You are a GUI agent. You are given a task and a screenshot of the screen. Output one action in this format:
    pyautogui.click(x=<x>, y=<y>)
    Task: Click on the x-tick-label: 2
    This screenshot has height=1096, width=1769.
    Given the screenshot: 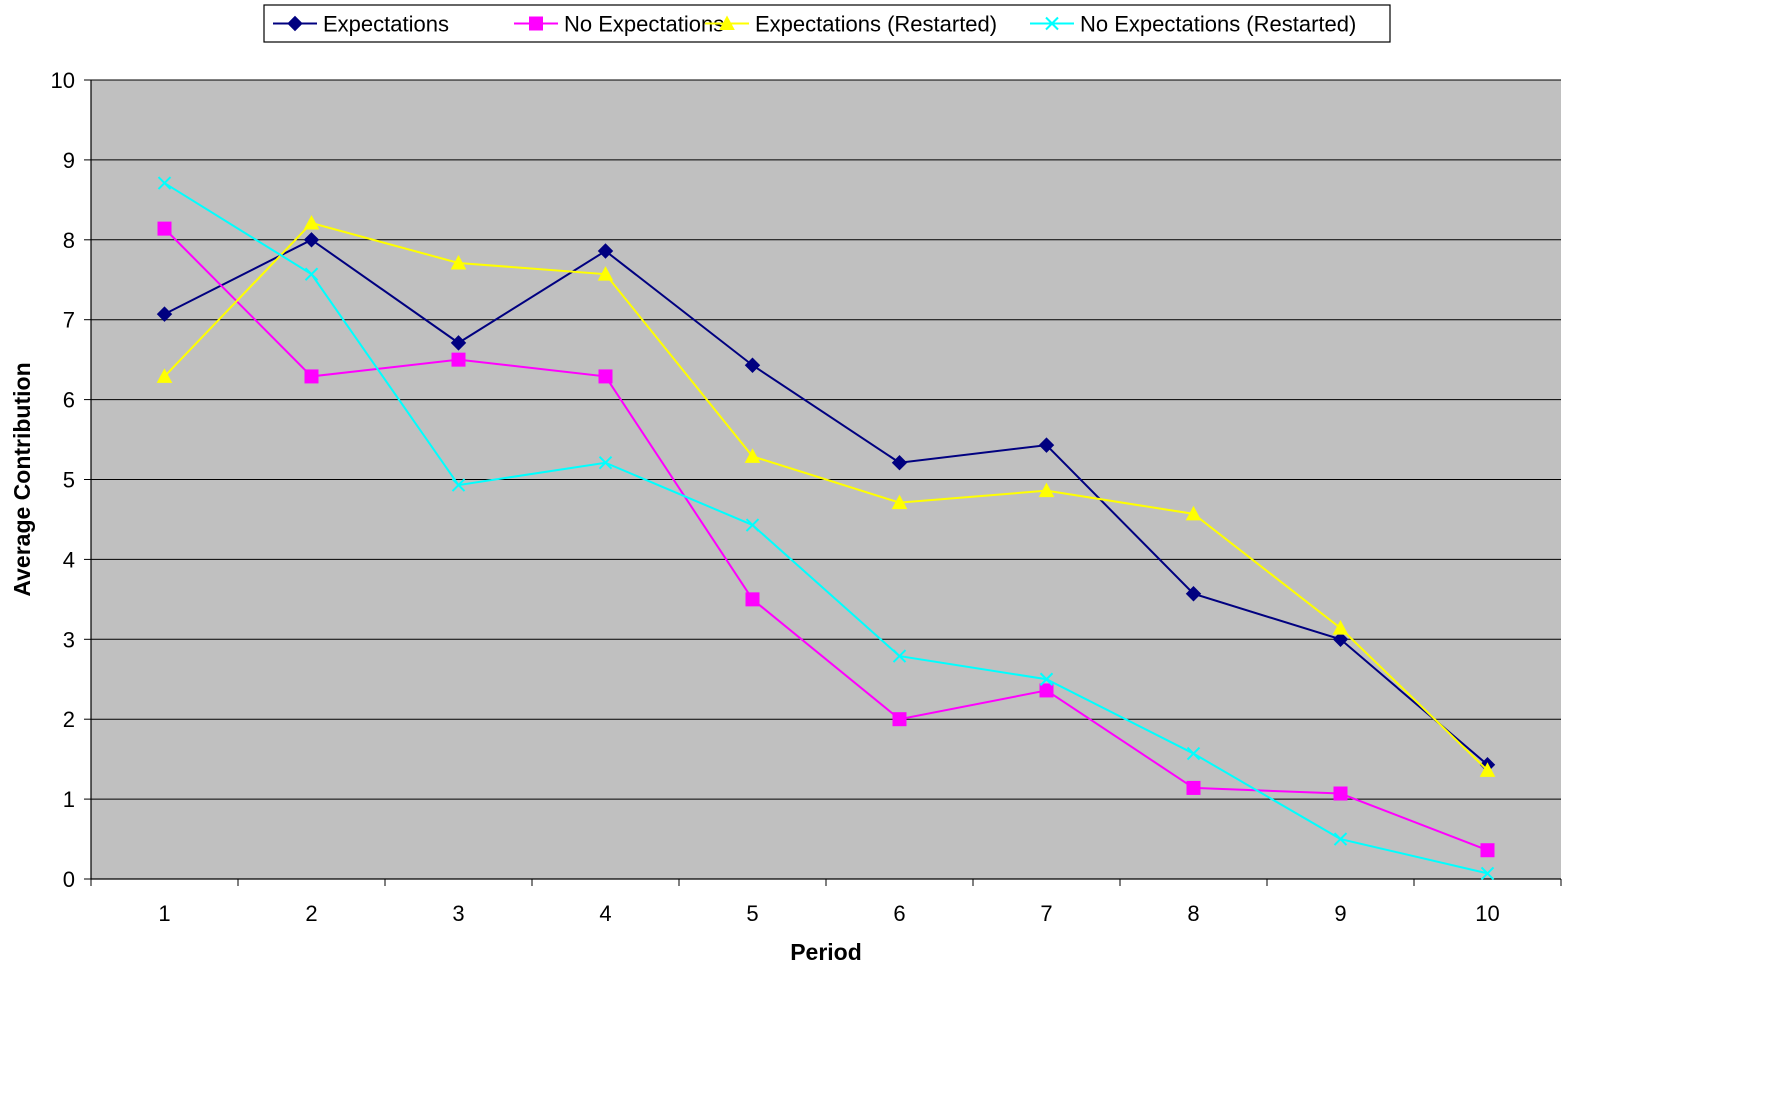 What is the action you would take?
    pyautogui.click(x=311, y=913)
    